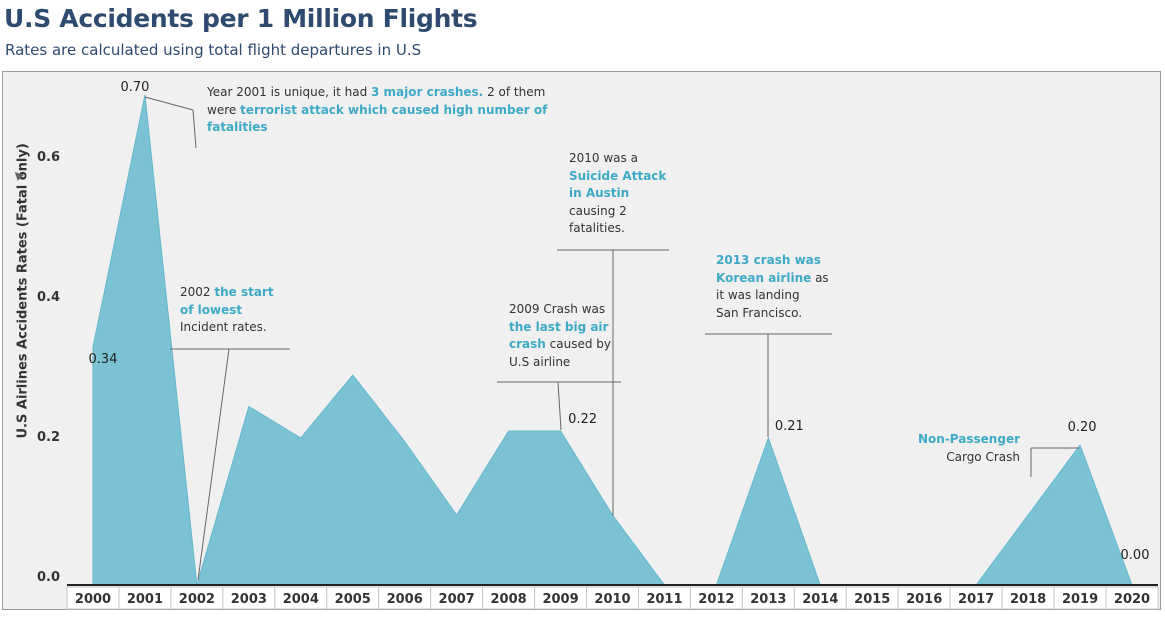  What do you see at coordinates (1028, 599) in the screenshot?
I see `x-tick-label: 2018` at bounding box center [1028, 599].